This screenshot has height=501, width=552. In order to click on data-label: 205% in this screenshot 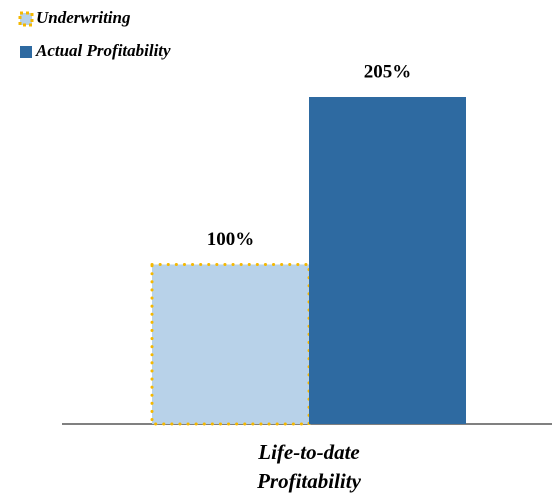, I will do `click(388, 71)`.